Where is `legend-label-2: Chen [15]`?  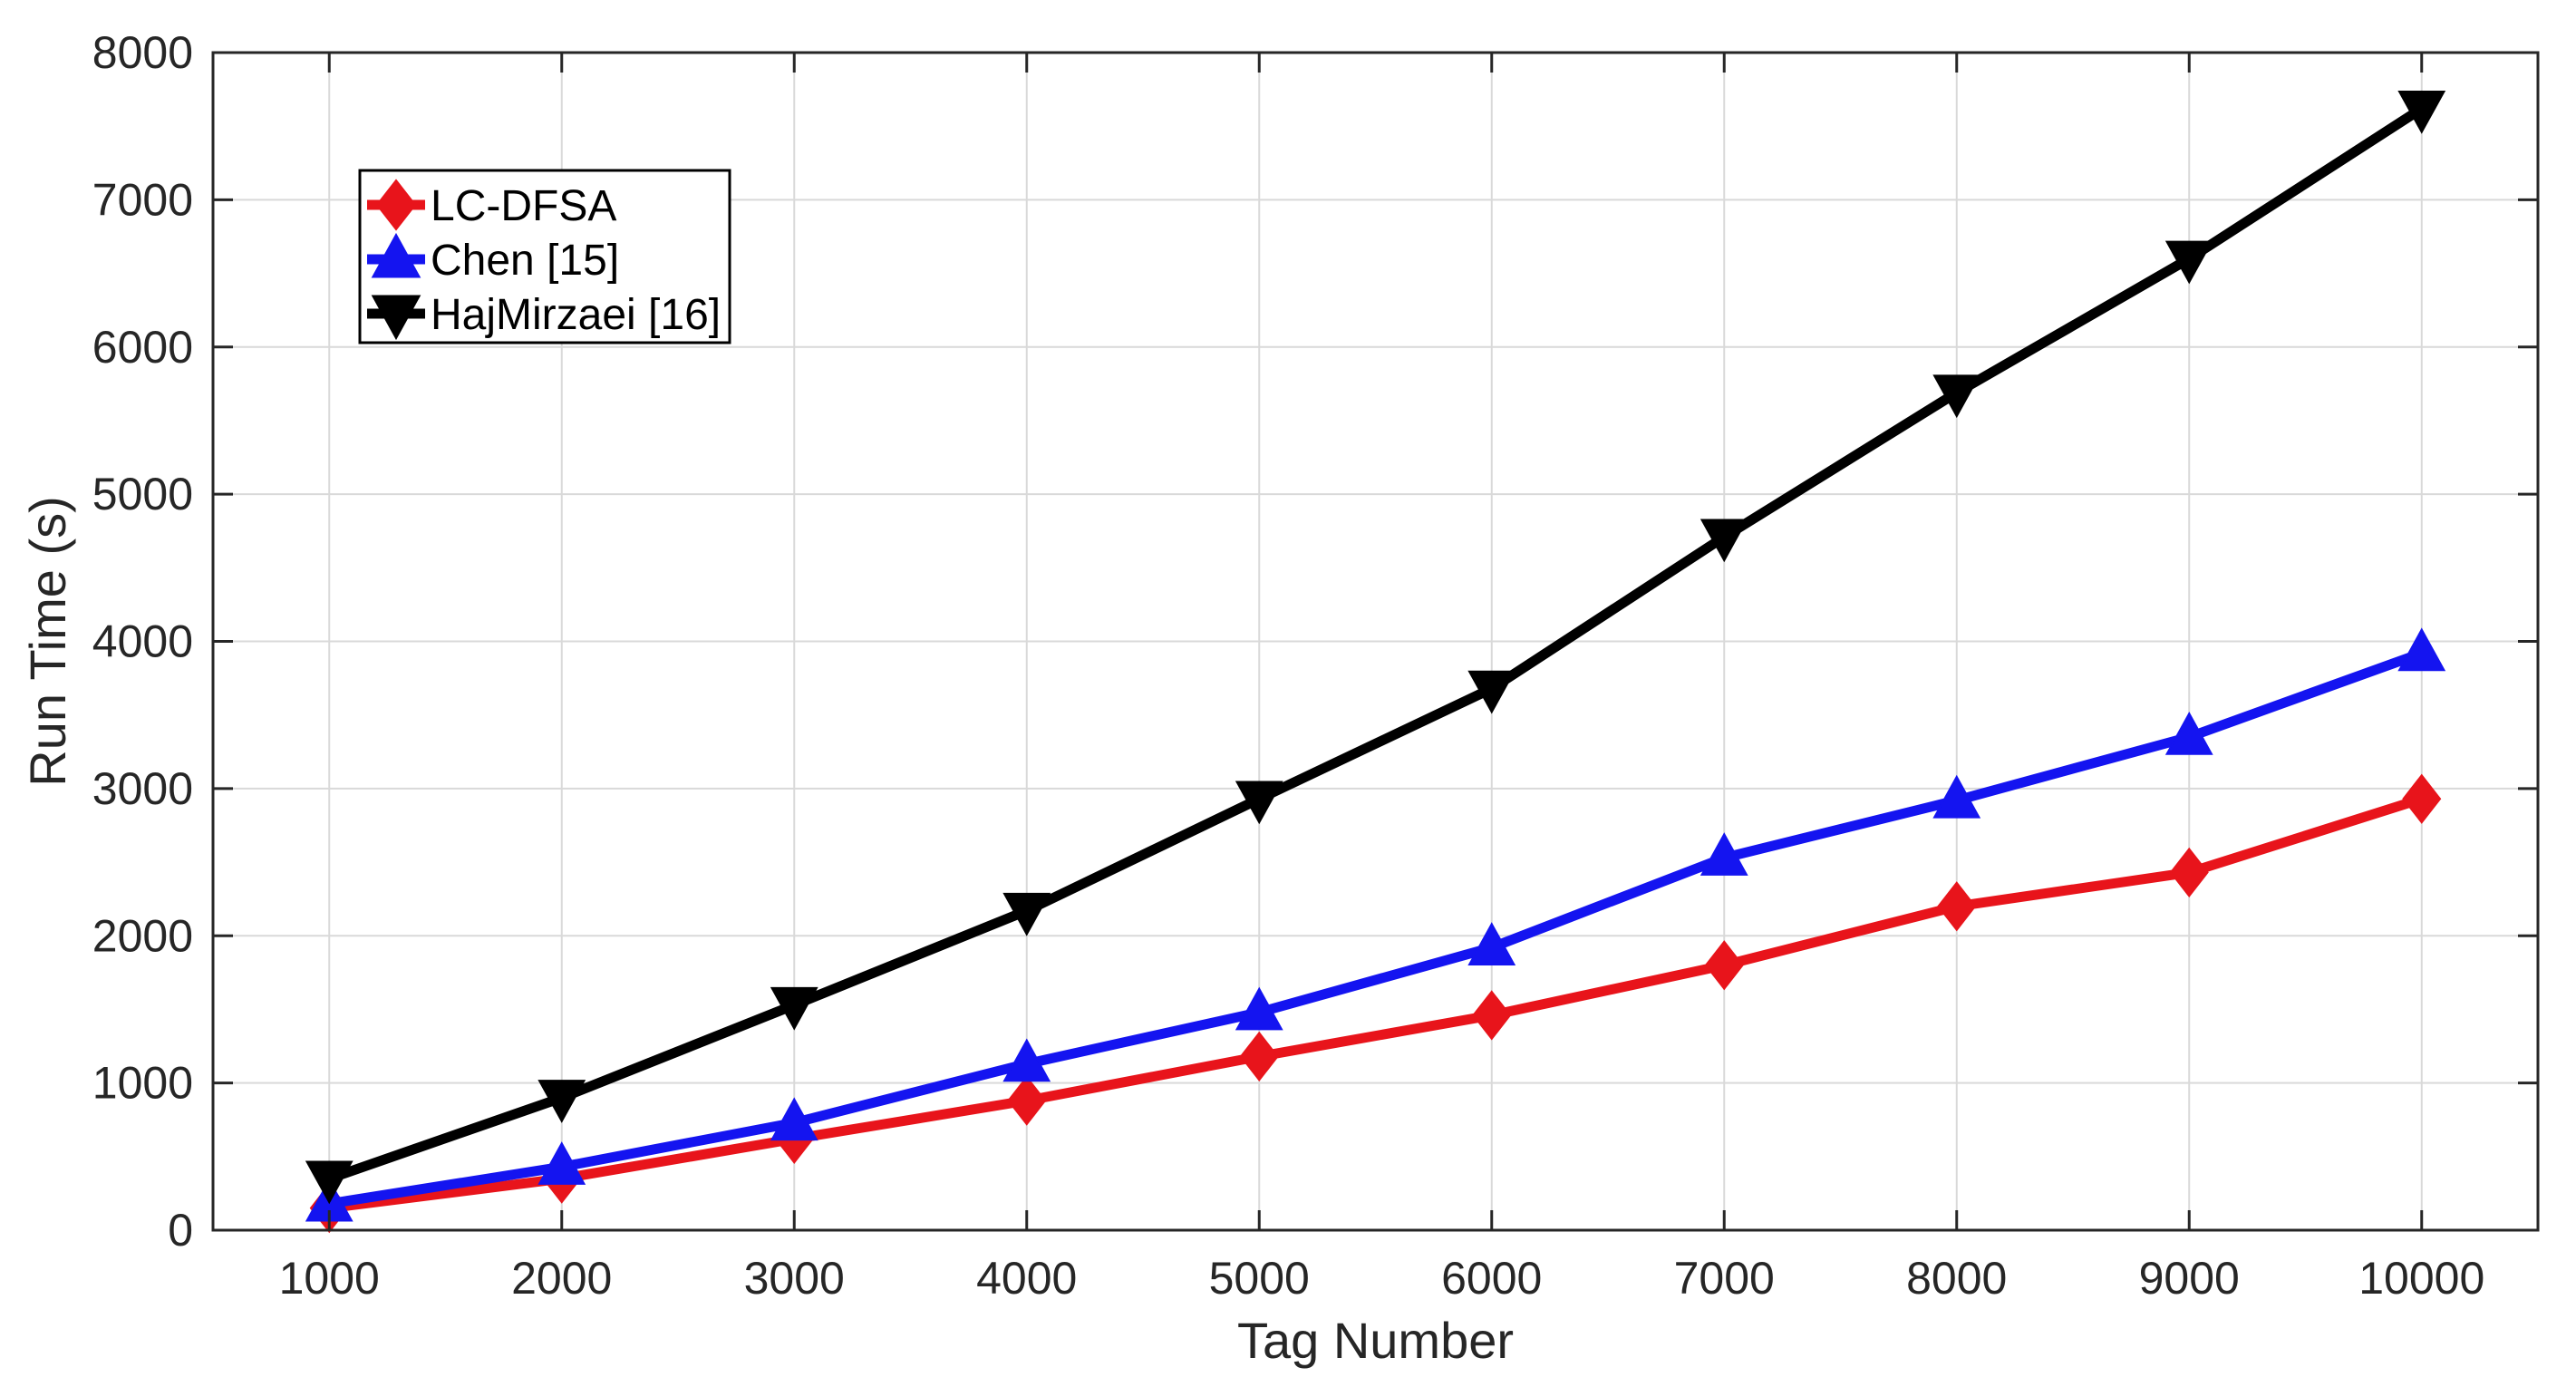
legend-label-2: Chen [15] is located at coordinates (525, 261).